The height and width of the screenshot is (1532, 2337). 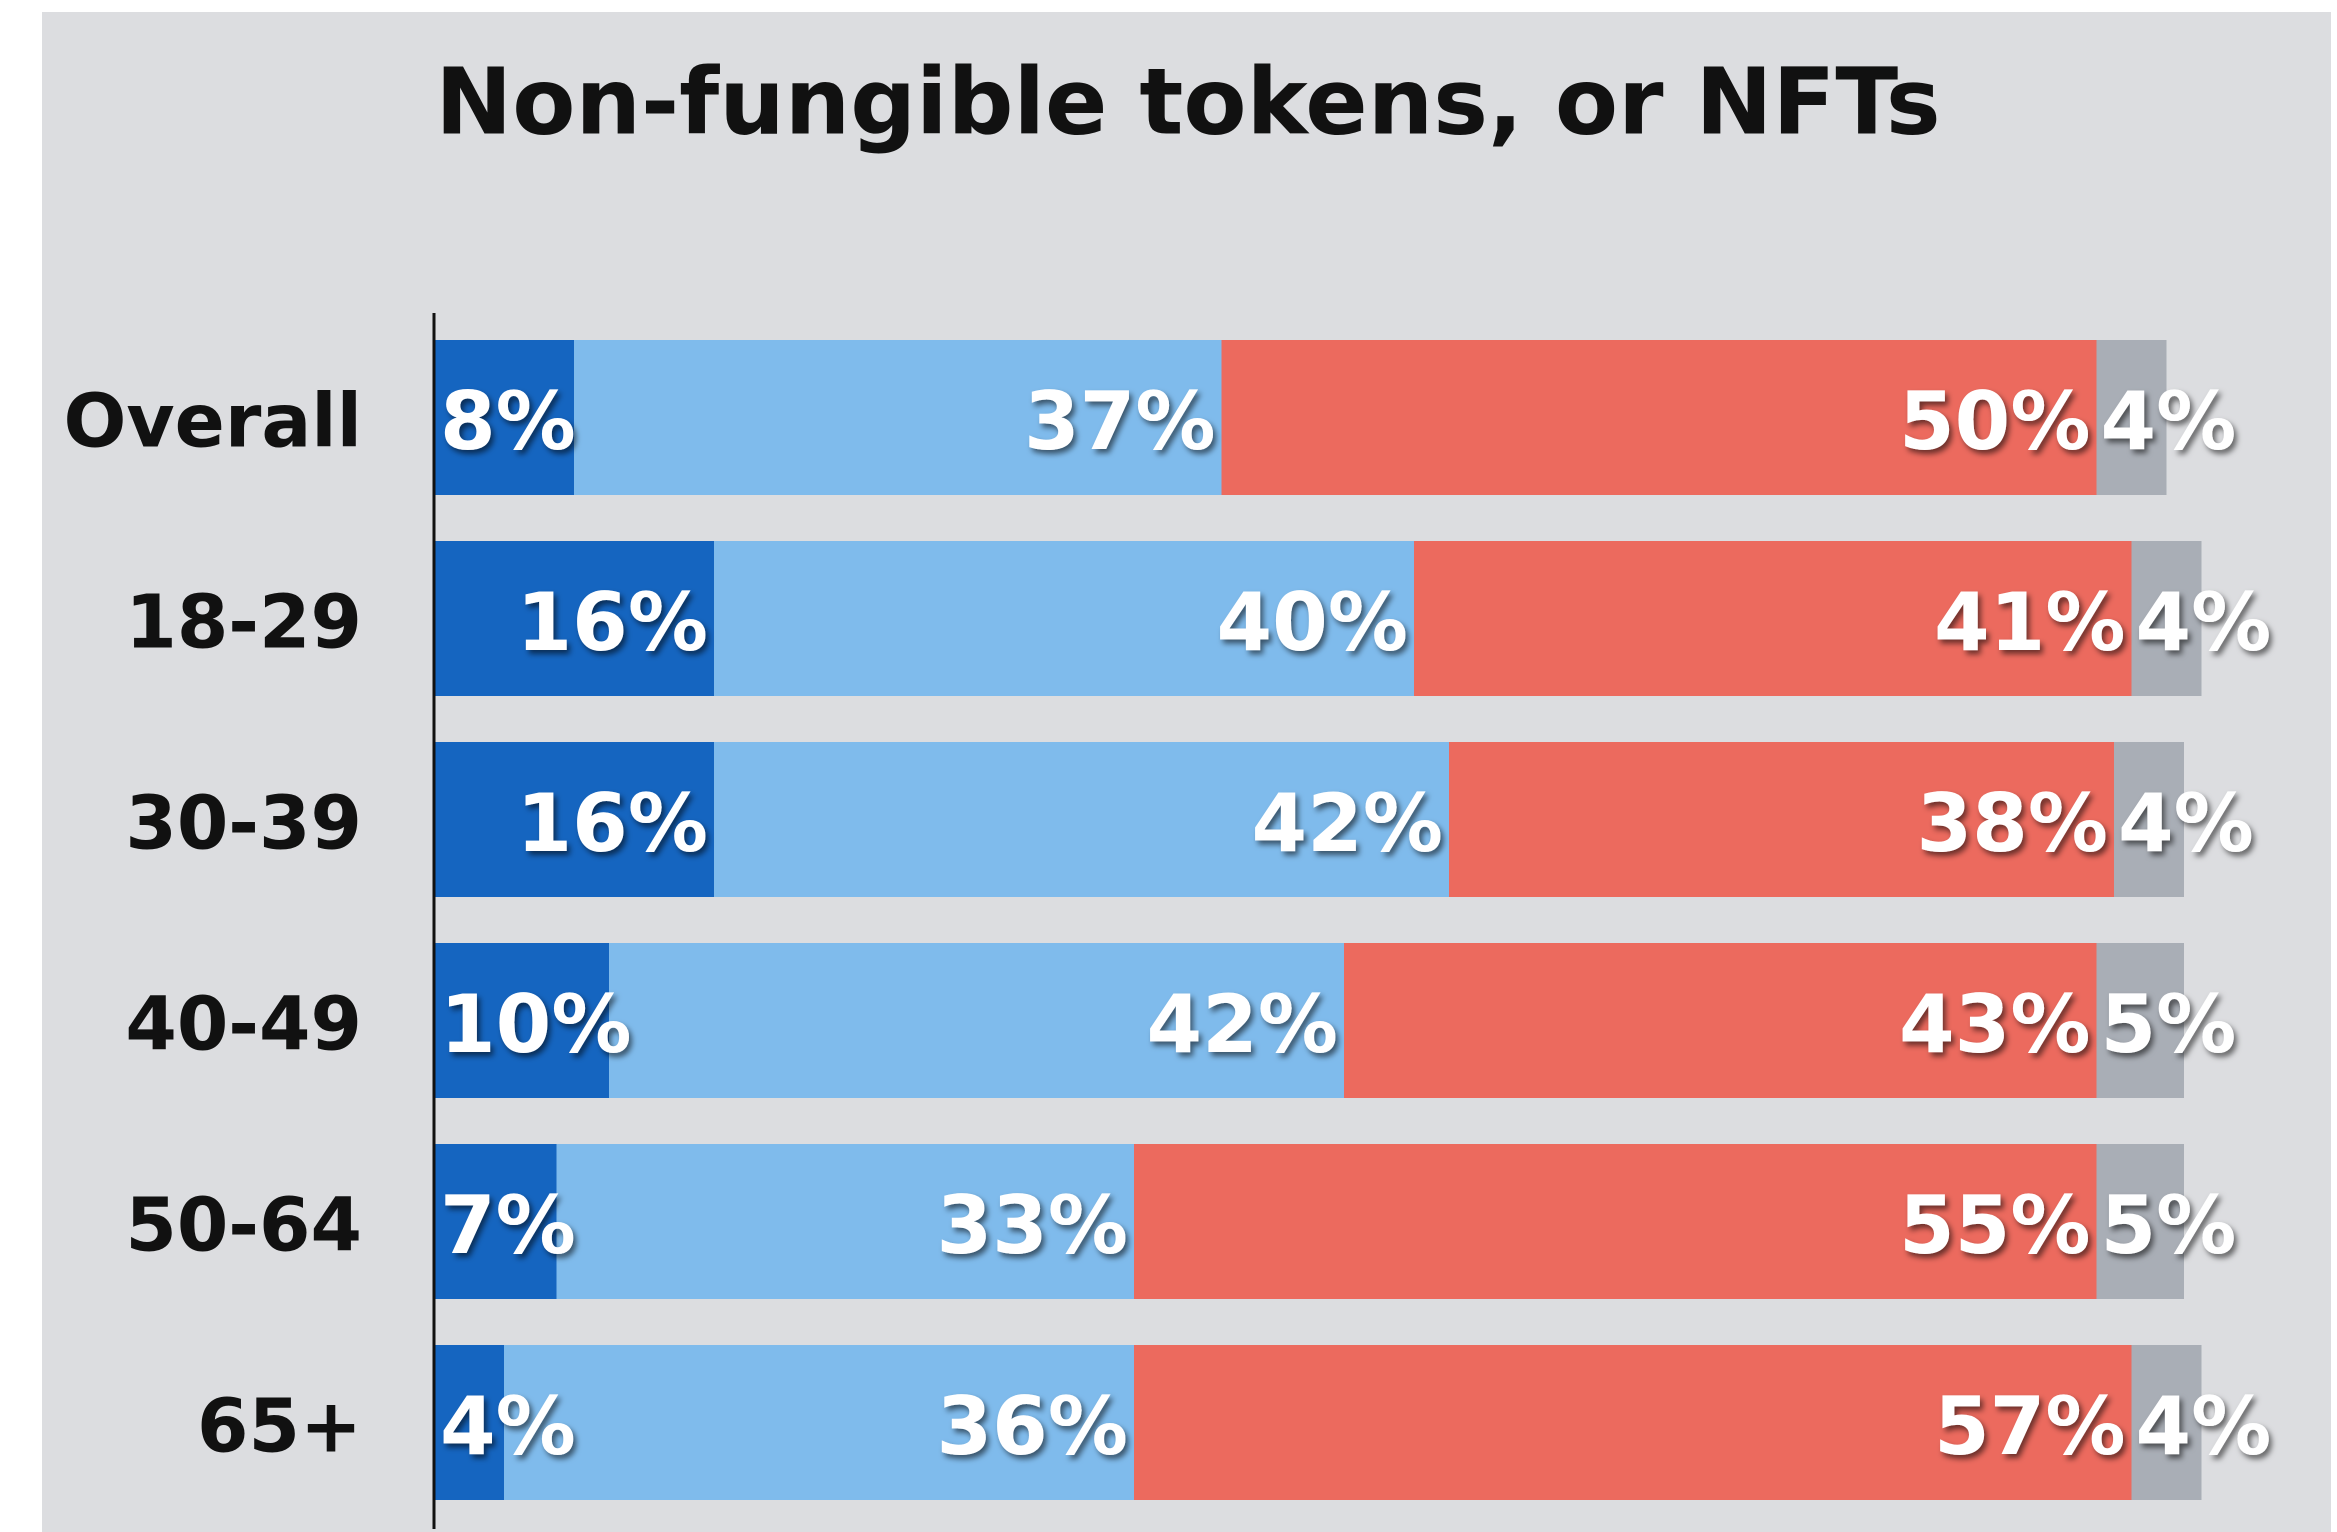 What do you see at coordinates (2029, 1426) in the screenshot?
I see `data-label: 57%` at bounding box center [2029, 1426].